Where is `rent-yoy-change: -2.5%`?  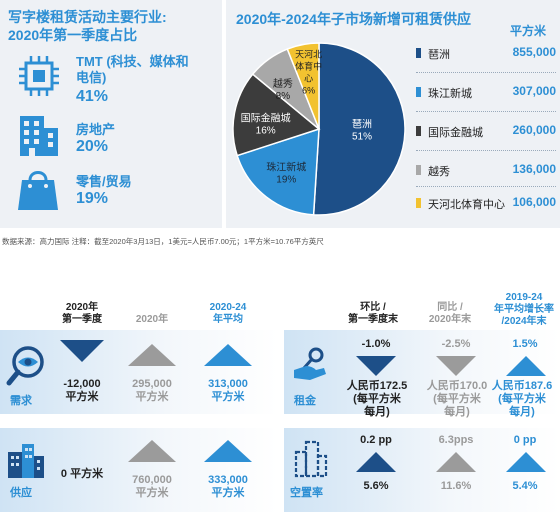
rent-yoy-change: -2.5% is located at coordinates (456, 344).